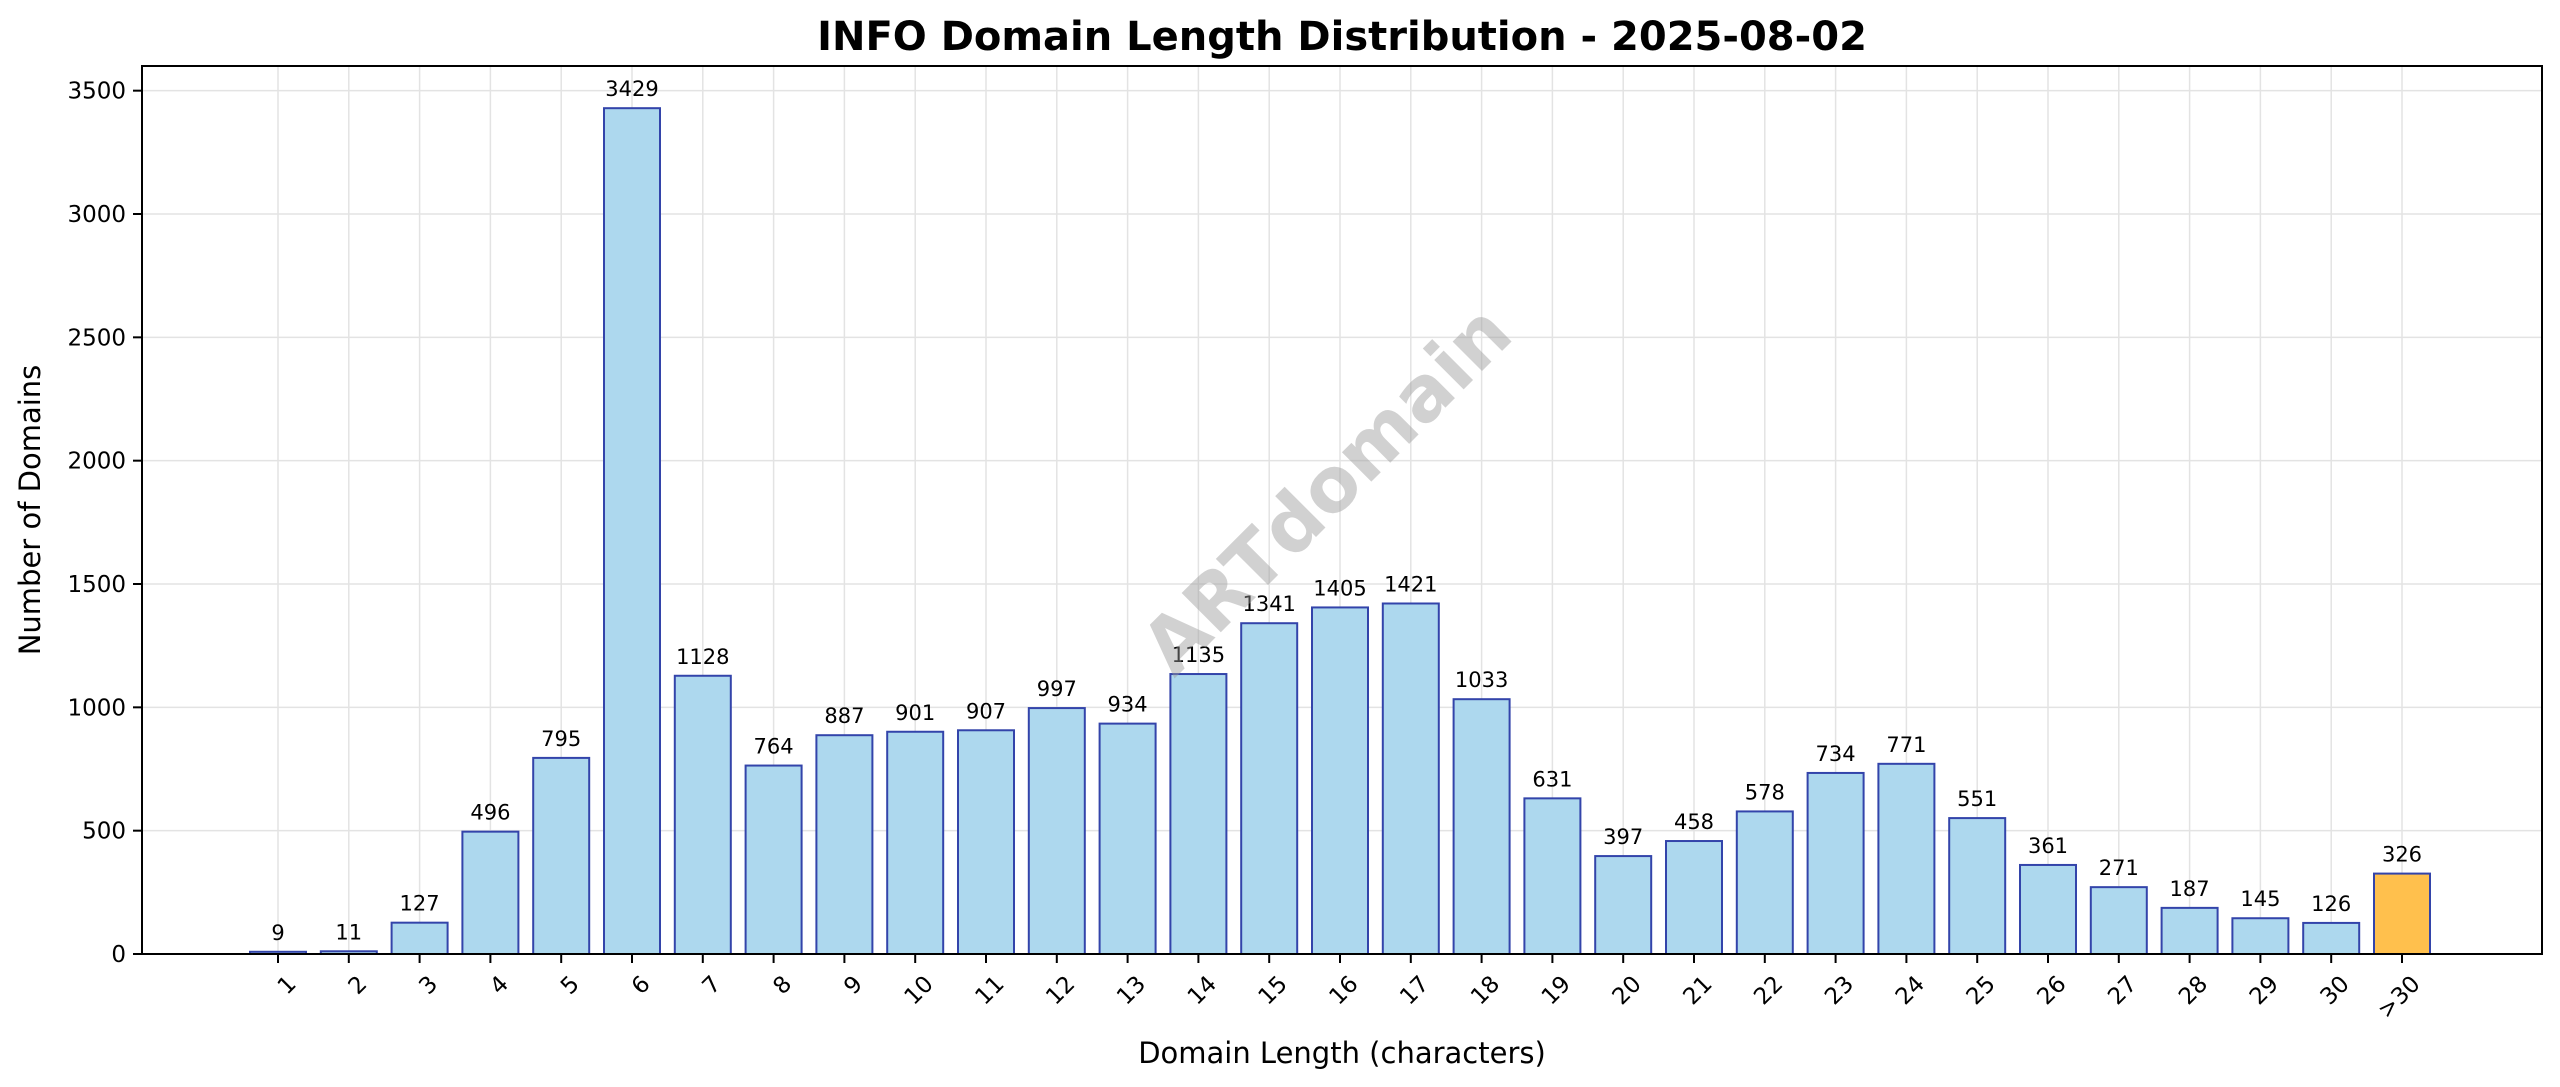 The image size is (2560, 1087). What do you see at coordinates (277, 933) in the screenshot?
I see `data-label-1: 9` at bounding box center [277, 933].